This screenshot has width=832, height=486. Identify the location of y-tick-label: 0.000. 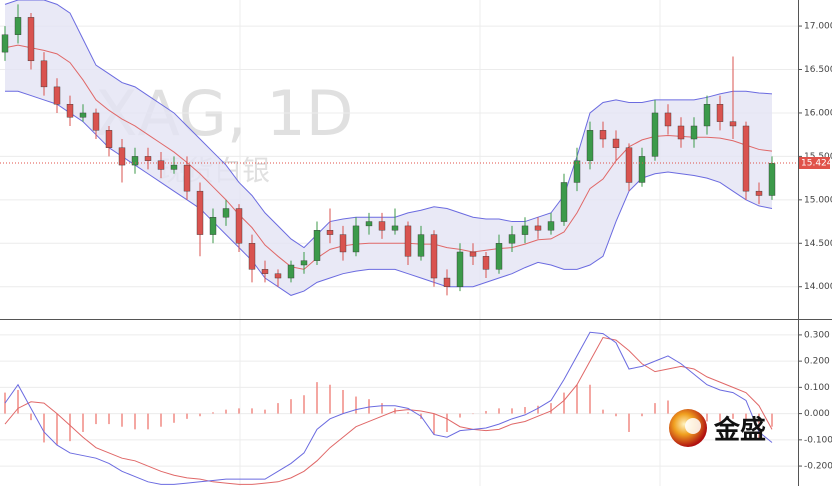
(817, 414).